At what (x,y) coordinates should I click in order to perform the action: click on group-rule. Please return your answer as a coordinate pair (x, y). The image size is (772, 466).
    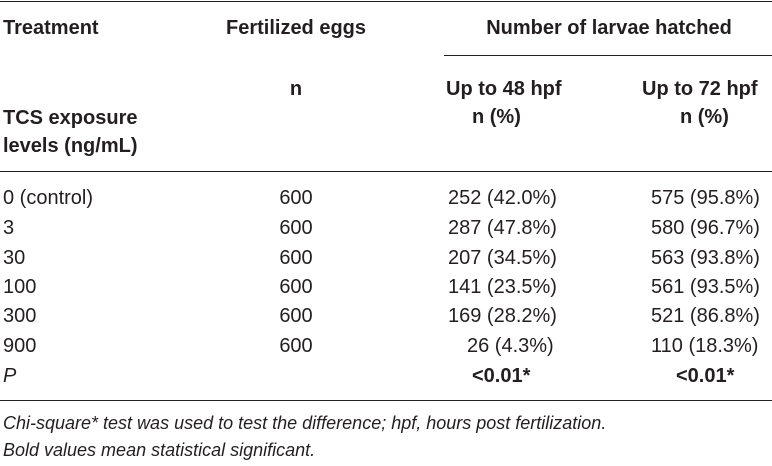
    Looking at the image, I should click on (608, 55).